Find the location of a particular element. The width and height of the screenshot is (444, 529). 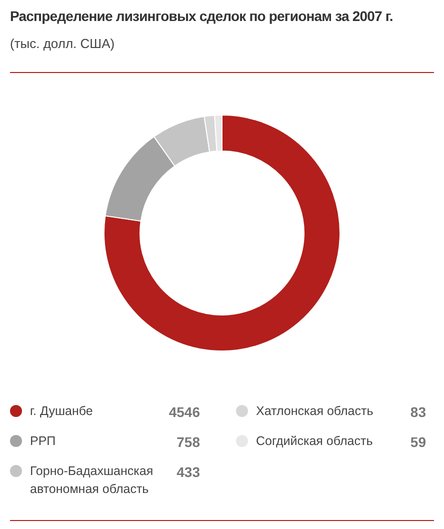

data-label: 83 is located at coordinates (417, 412).